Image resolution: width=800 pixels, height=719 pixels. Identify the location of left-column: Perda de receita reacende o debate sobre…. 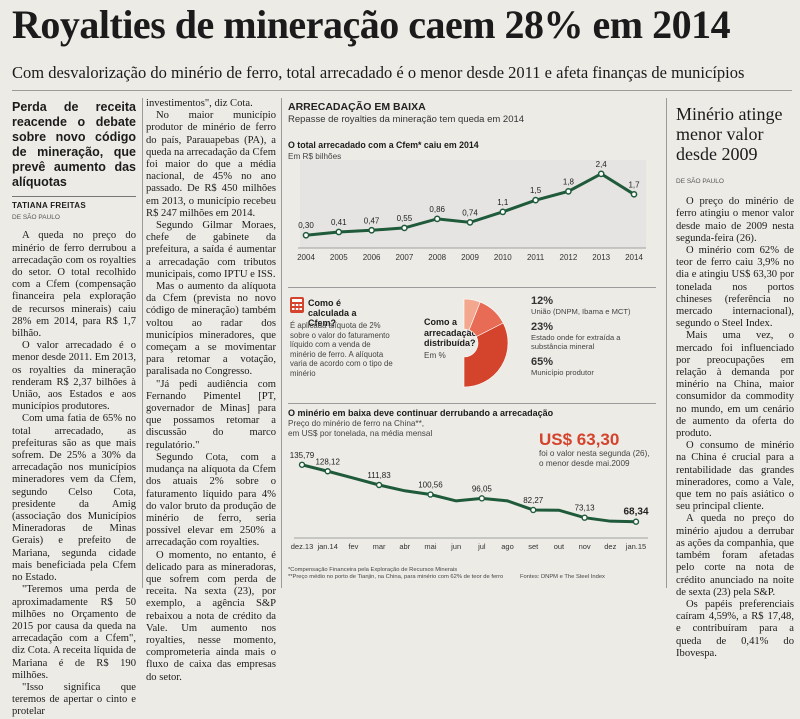
(74, 409).